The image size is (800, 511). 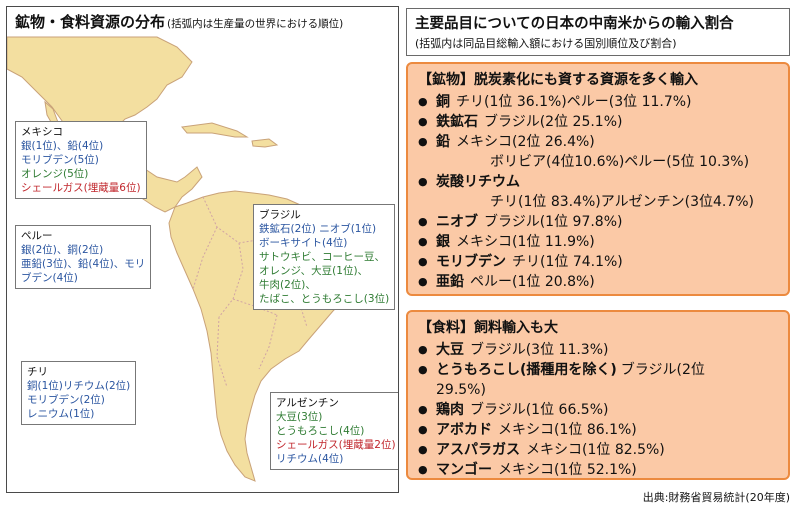 I want to click on region-line: 銀(1位)、鉛(4位), so click(x=62, y=146).